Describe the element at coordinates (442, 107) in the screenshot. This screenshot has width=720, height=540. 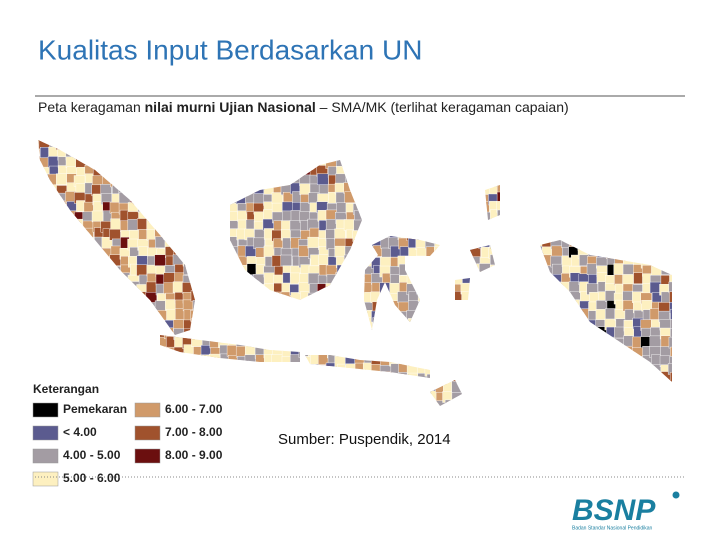
I see `subtitle-part: – SMA/MK (terlihat keragaman capaian)` at that location.